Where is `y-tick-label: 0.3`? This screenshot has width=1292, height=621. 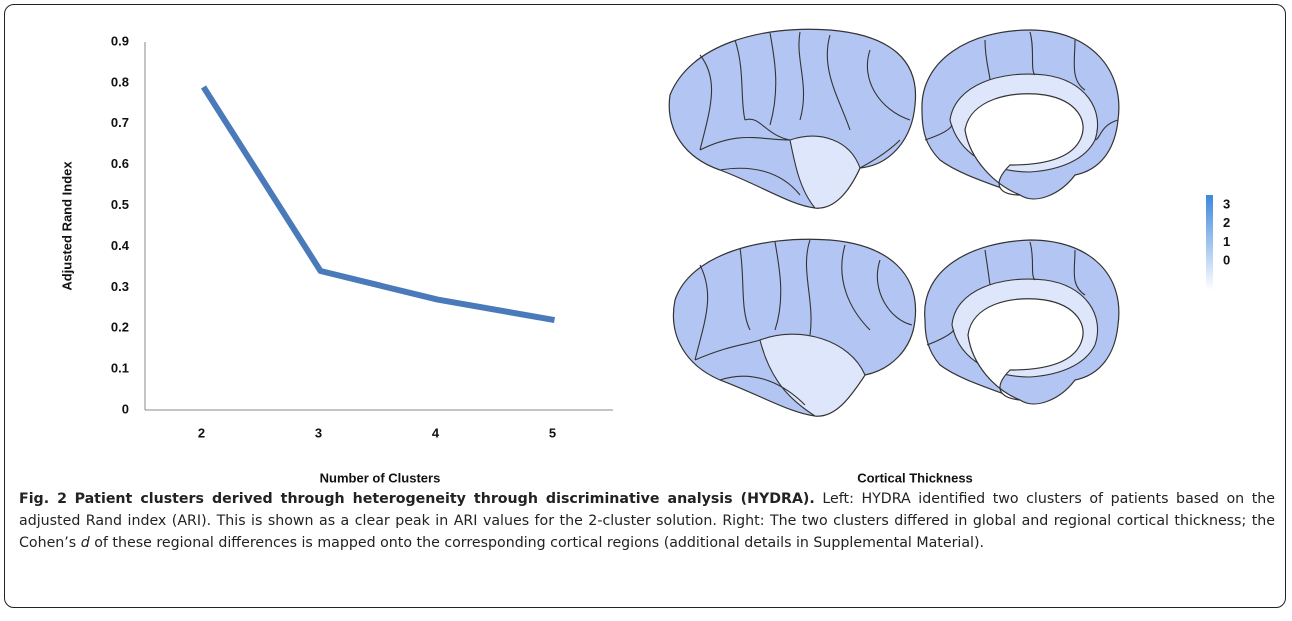 y-tick-label: 0.3 is located at coordinates (120, 286).